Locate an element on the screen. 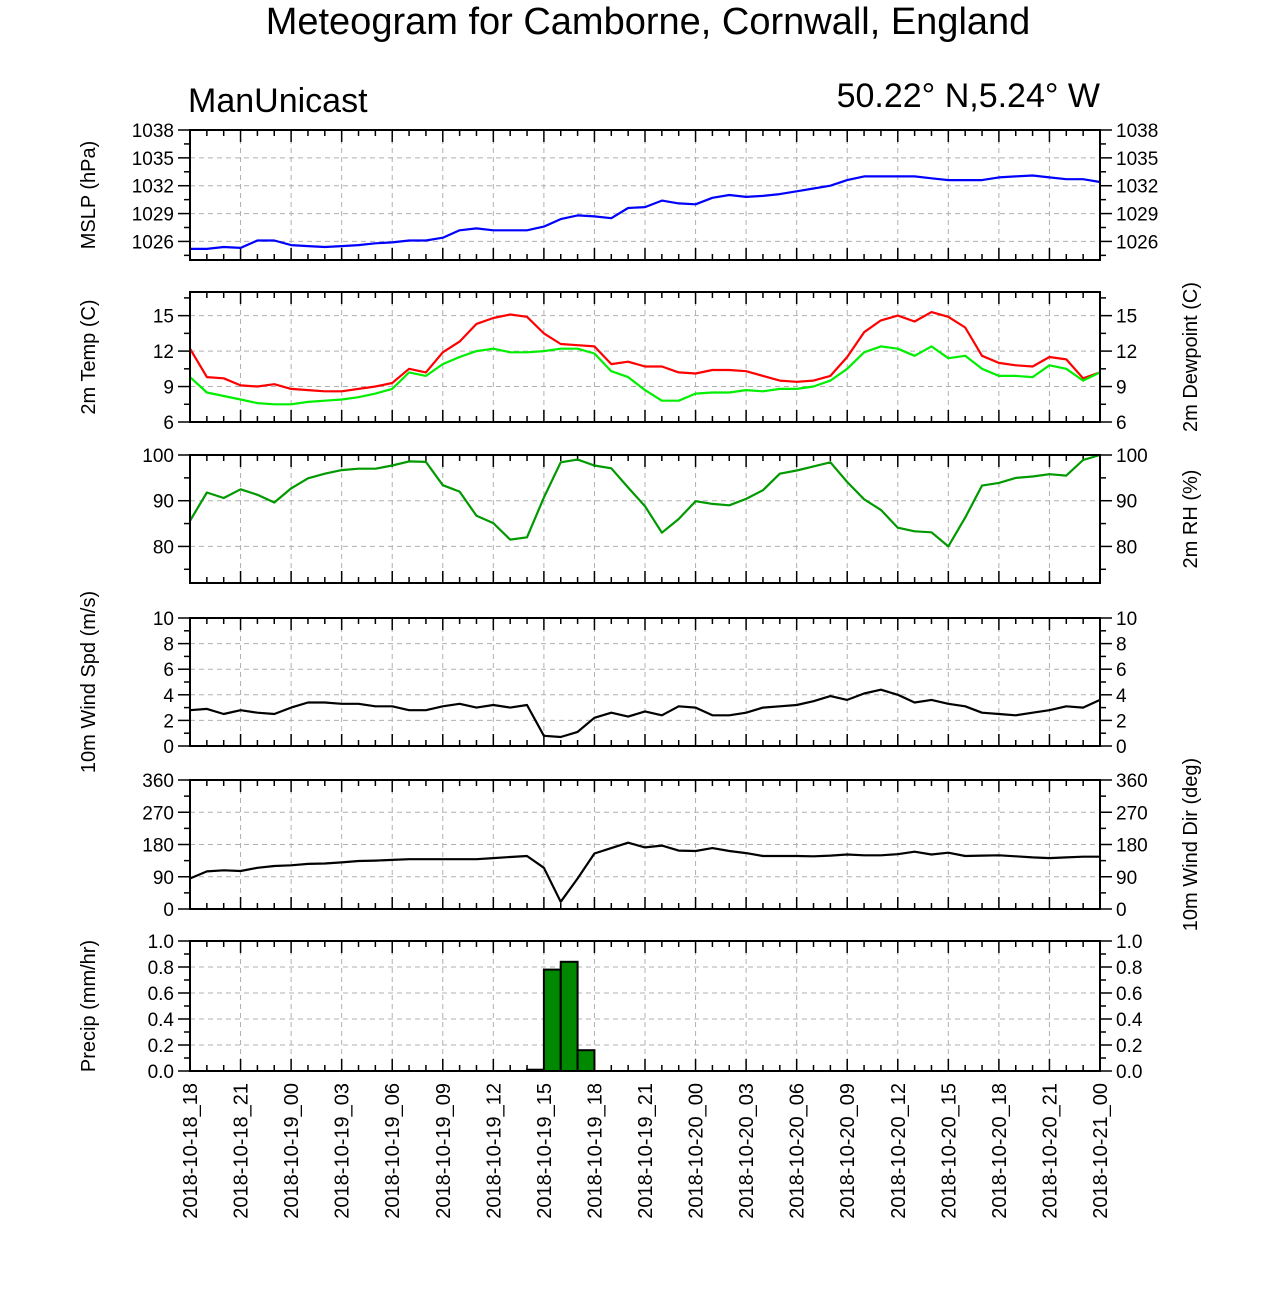  x-tick-label: 2018-10-19_06 is located at coordinates (393, 1151).